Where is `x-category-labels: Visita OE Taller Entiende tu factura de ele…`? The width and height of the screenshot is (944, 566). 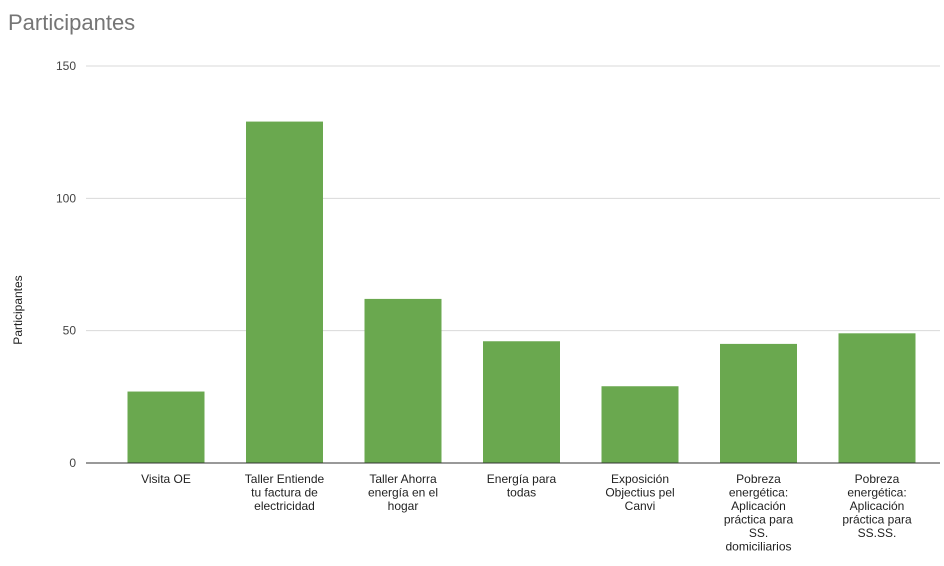
x-category-labels: Visita OE Taller Entiende tu factura de ele… is located at coordinates (526, 513).